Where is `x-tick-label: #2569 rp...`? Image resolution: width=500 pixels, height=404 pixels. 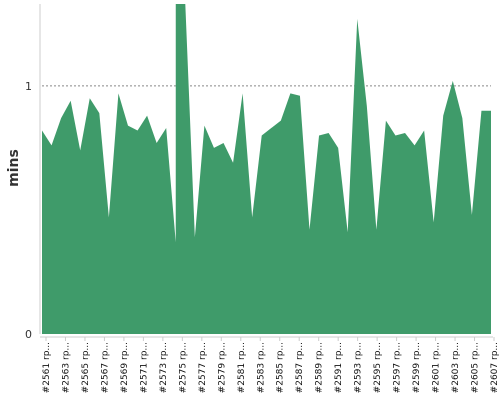
x-tick-label: #2569 rp... is located at coordinates (125, 367).